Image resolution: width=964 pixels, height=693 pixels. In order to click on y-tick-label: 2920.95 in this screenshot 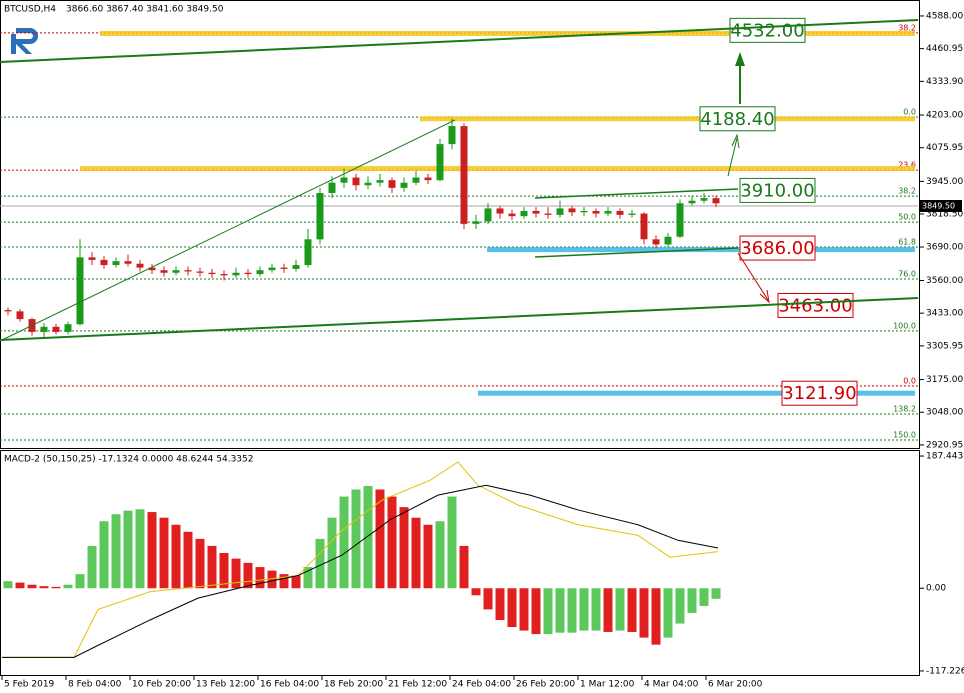, I will do `click(944, 445)`.